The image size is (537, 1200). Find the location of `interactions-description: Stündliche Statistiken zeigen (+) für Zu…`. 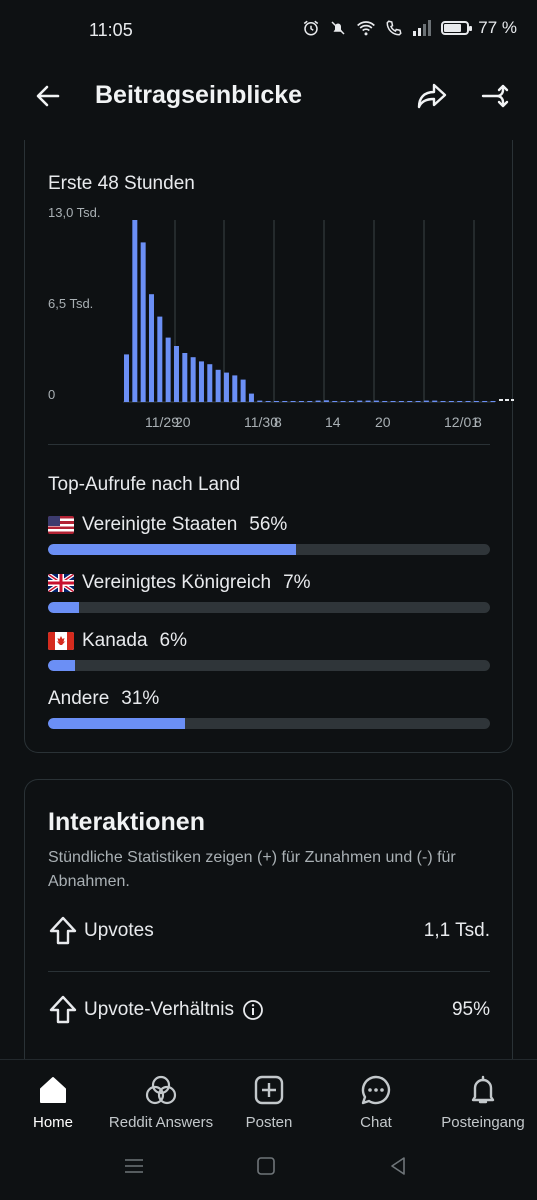

interactions-description: Stündliche Statistiken zeigen (+) für Zu… is located at coordinates (252, 869).